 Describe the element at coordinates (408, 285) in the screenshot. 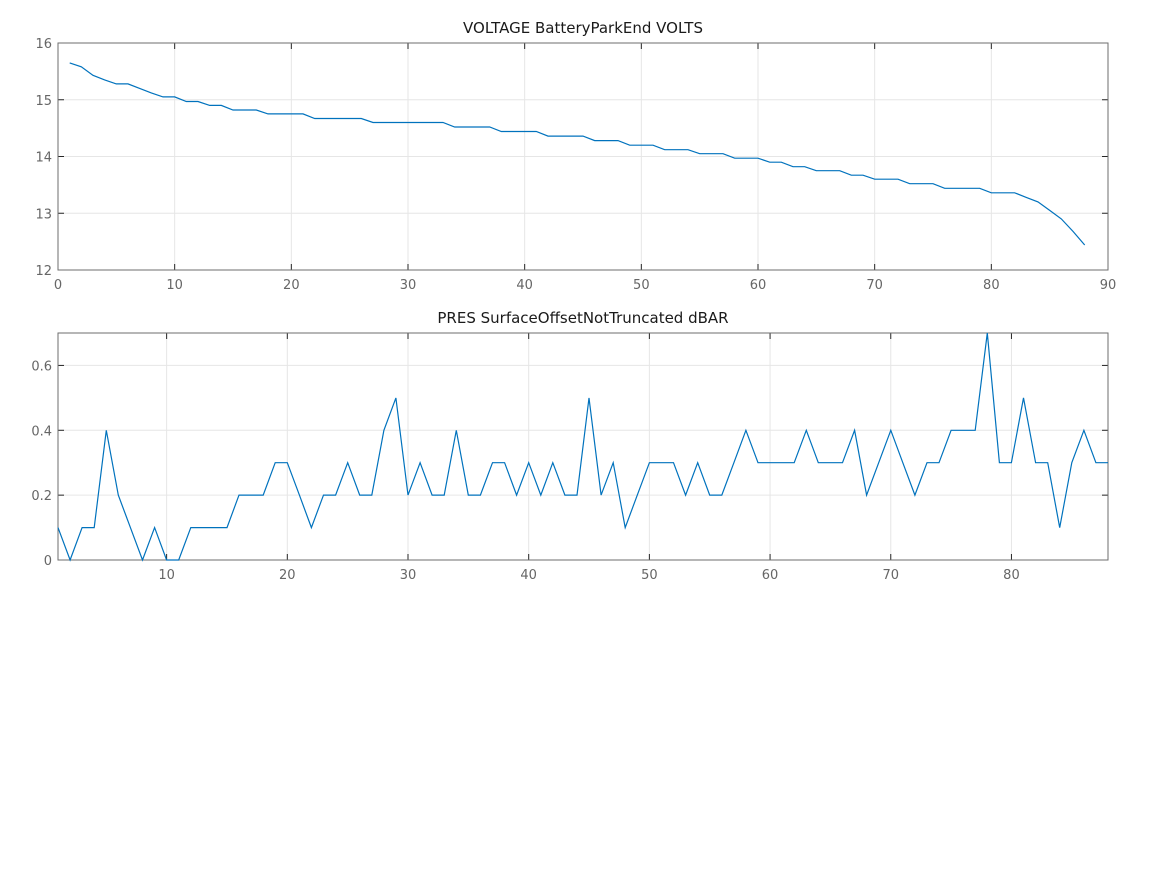

I see `x-tick-label: 30` at that location.